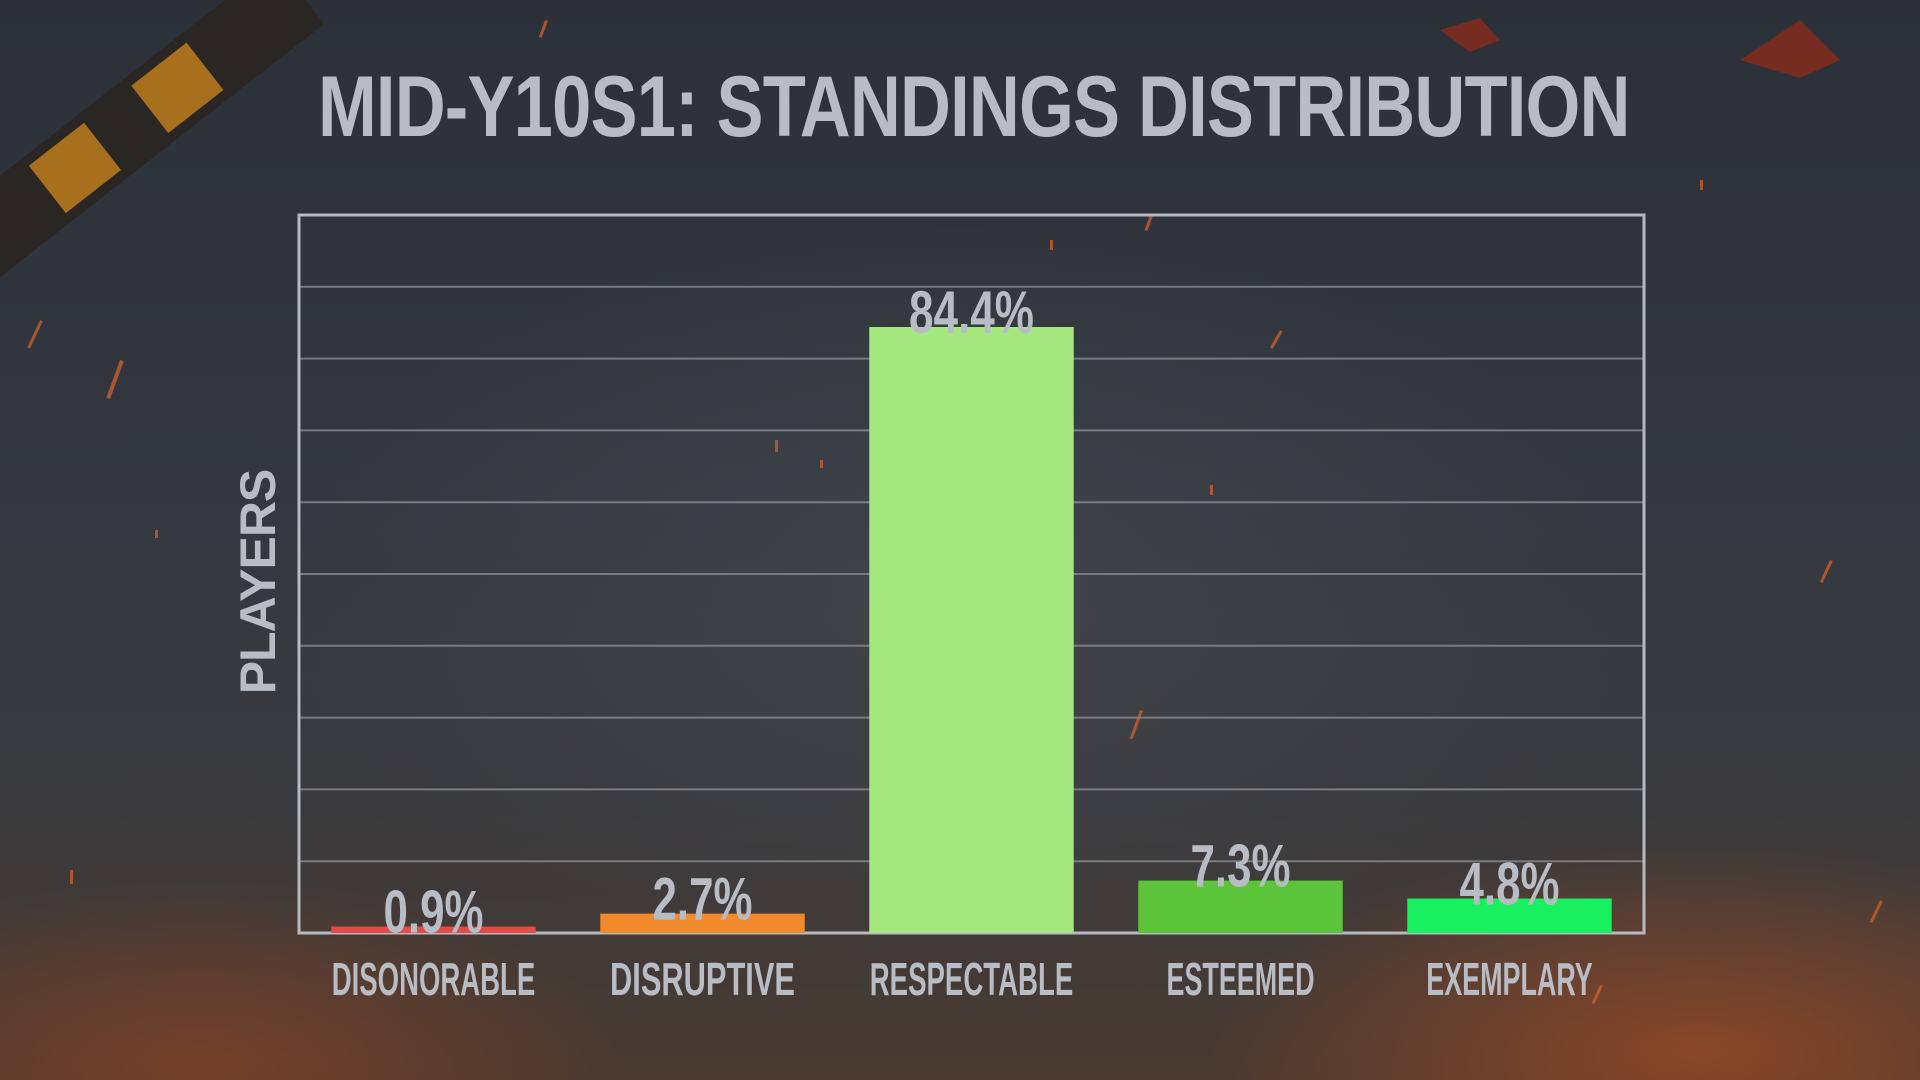 Image resolution: width=1920 pixels, height=1080 pixels. I want to click on value-label-respectable: 84.4%, so click(971, 312).